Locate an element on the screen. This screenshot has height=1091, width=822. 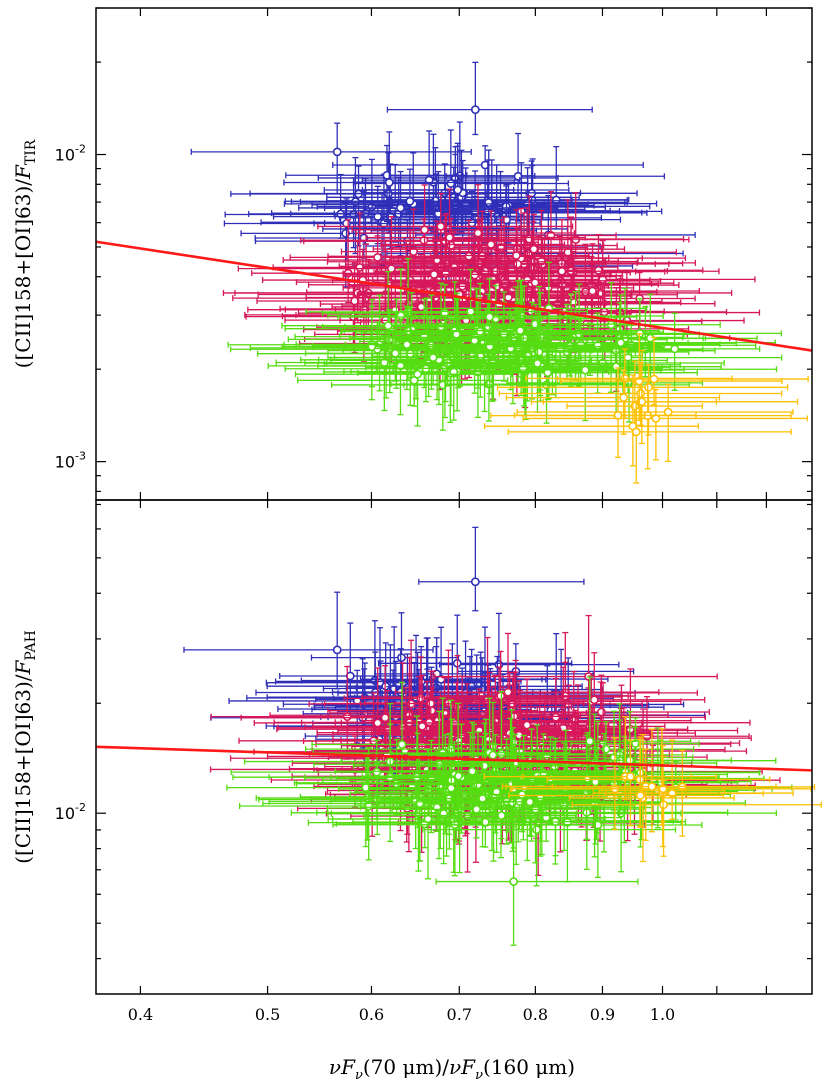
top-ylabel: ([CII]158+[OI]63)/FTIR is located at coordinates (25, 253).